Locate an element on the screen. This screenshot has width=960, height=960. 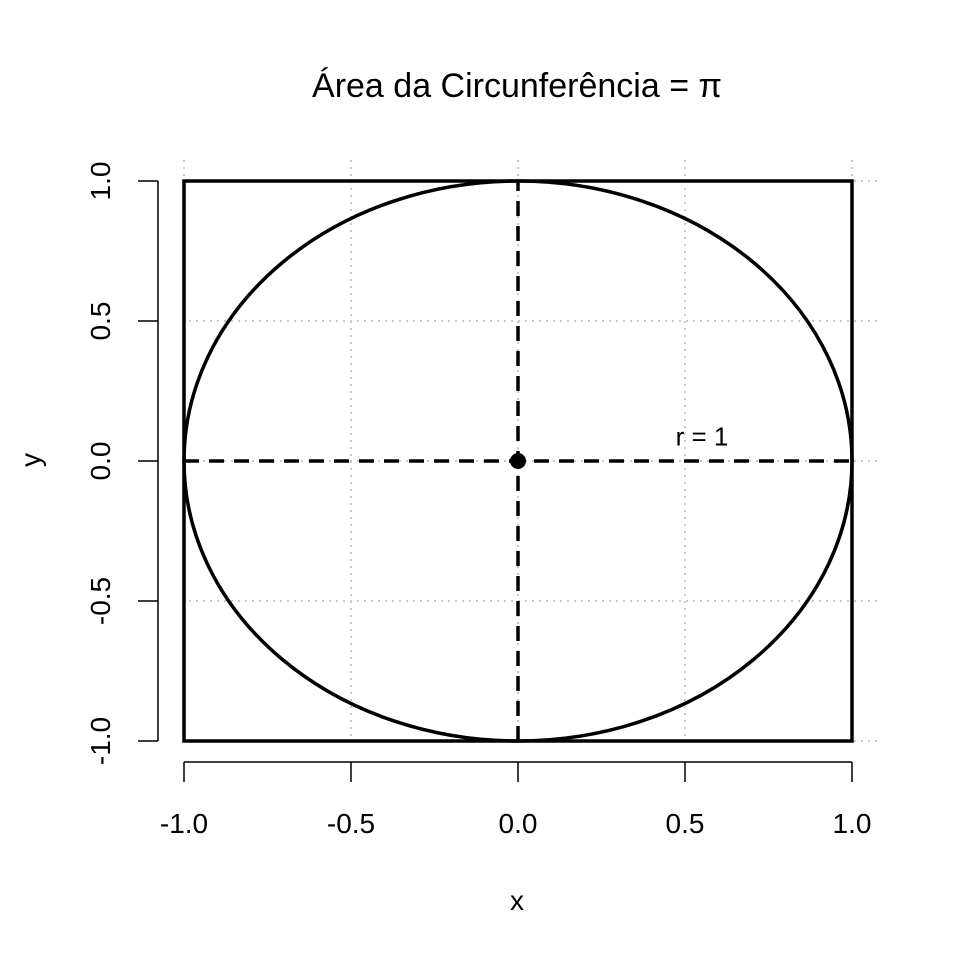
y-axis-label: y is located at coordinates (30, 460).